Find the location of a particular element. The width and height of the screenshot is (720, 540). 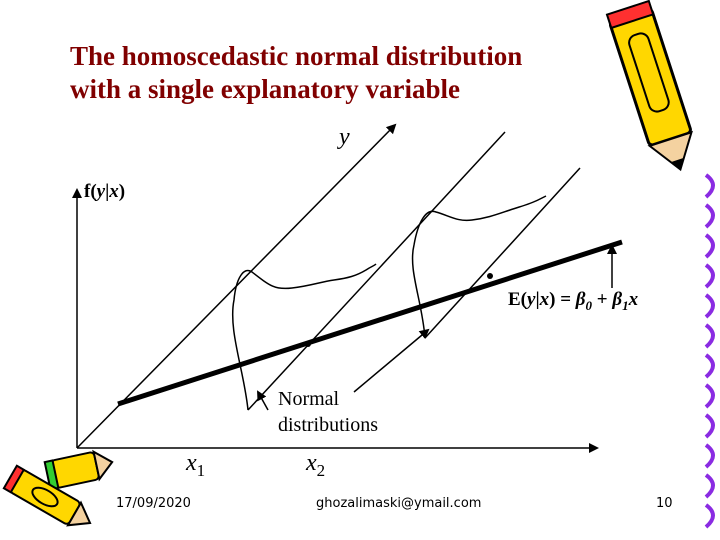

exp-bar: | is located at coordinates (537, 299).